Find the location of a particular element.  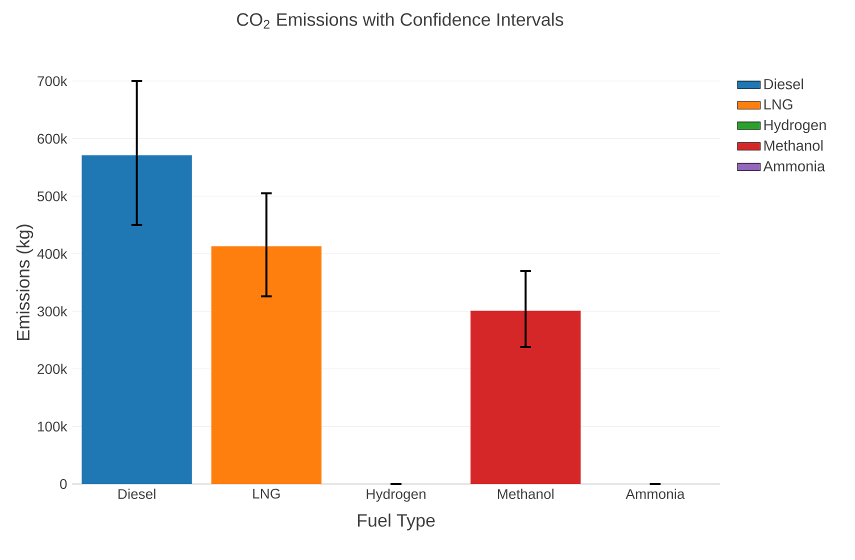

y-tick-label: 700k is located at coordinates (53, 81).